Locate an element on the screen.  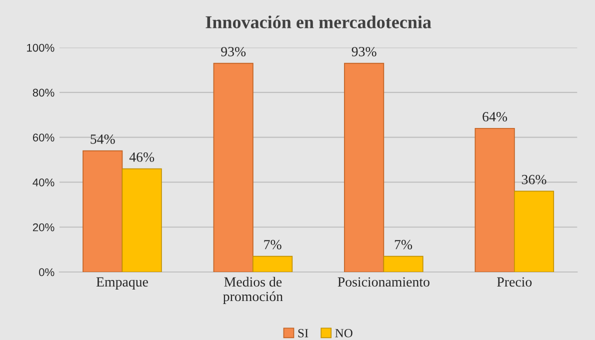
legend-label: NO is located at coordinates (343, 333).